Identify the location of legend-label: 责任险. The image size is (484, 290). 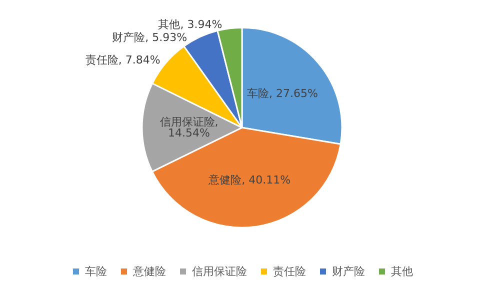
(289, 271).